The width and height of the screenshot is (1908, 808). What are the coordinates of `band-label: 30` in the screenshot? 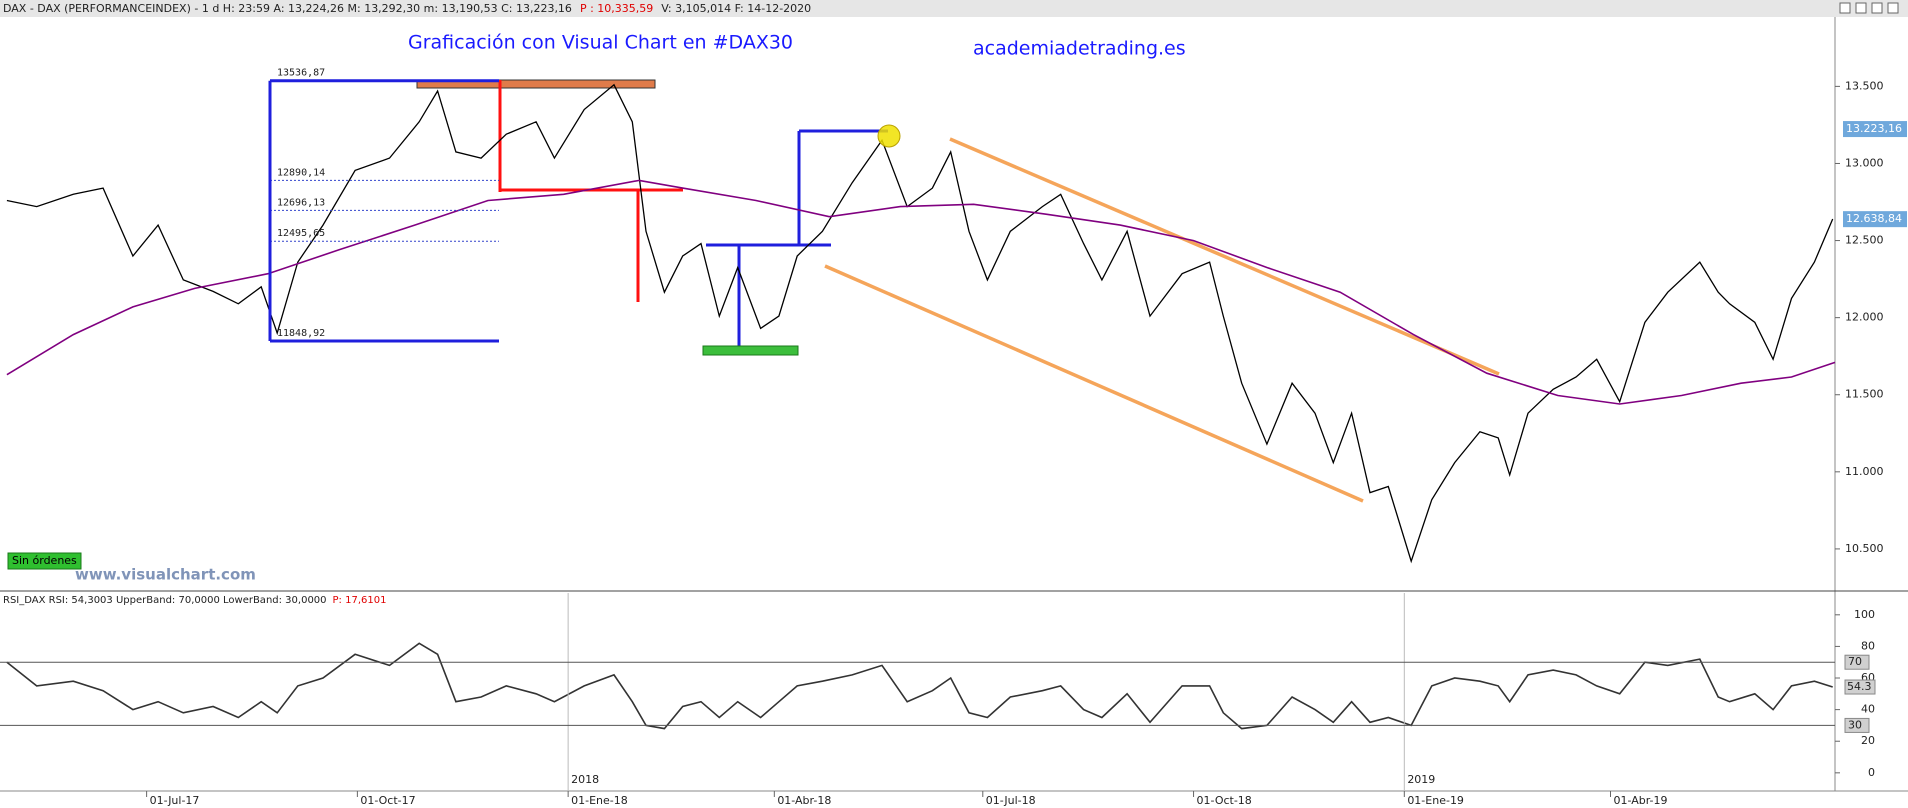 It's located at (1855, 724).